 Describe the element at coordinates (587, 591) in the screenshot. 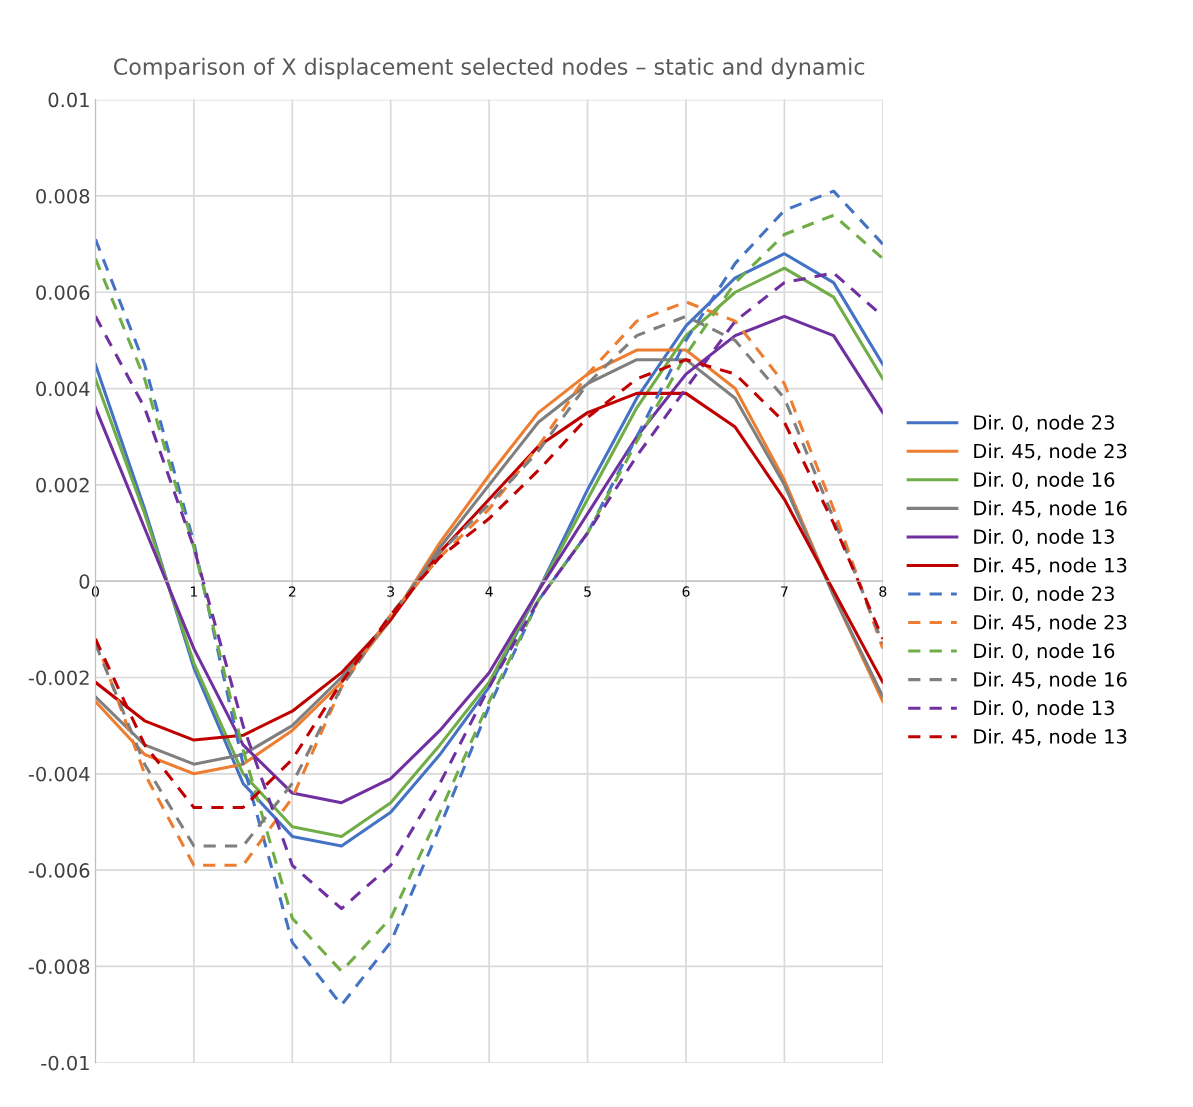

I see `x-tick-label: 5` at that location.